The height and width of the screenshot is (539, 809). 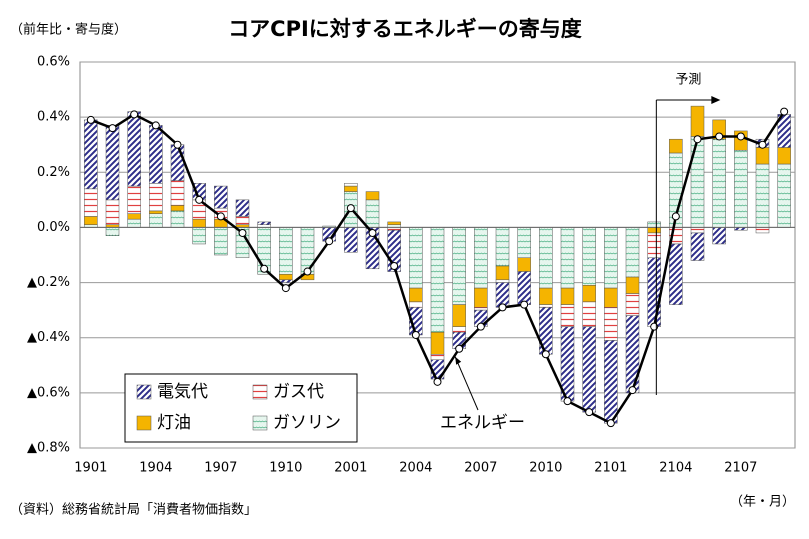 What do you see at coordinates (298, 392) in the screenshot?
I see `legend-label: ガス代` at bounding box center [298, 392].